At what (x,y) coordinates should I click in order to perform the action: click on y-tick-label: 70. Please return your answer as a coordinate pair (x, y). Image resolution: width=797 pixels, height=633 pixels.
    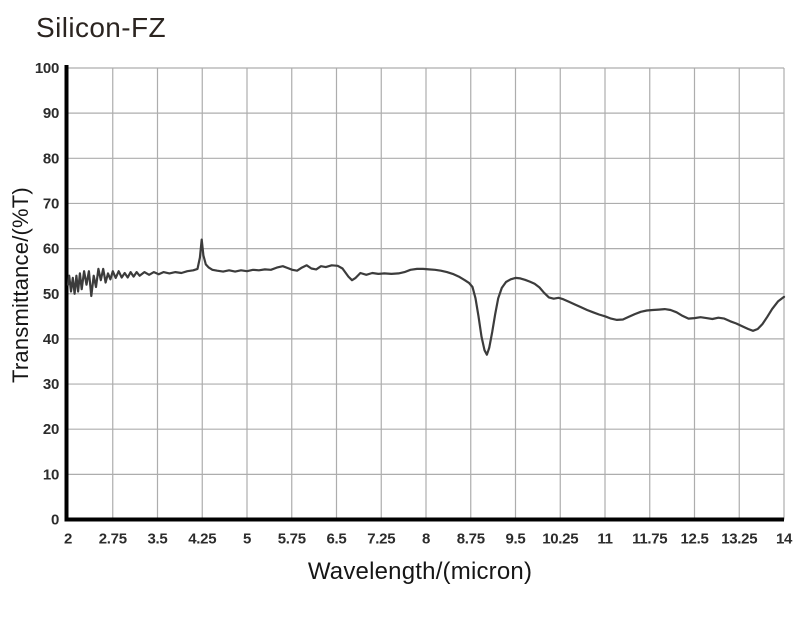
    Looking at the image, I should click on (51, 203).